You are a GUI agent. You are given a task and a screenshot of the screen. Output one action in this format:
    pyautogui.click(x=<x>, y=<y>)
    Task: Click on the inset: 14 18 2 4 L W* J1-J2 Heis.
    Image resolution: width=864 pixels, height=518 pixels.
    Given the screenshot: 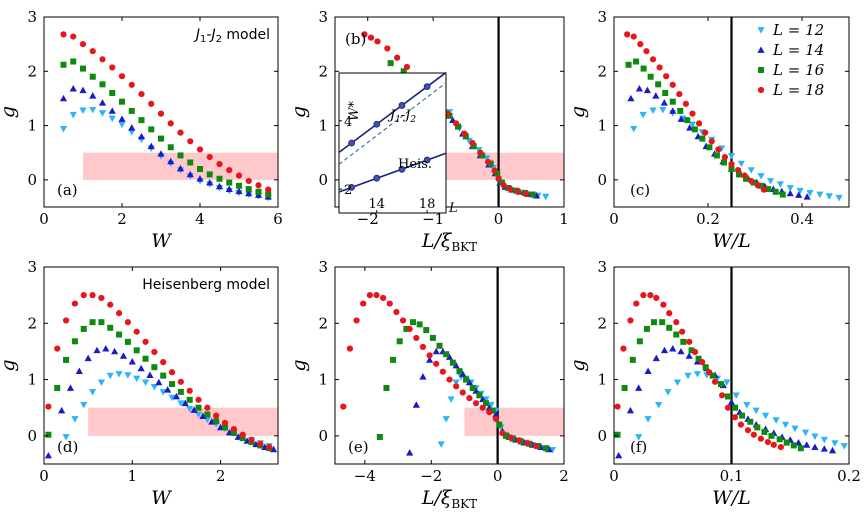 What is the action you would take?
    pyautogui.click(x=398, y=143)
    